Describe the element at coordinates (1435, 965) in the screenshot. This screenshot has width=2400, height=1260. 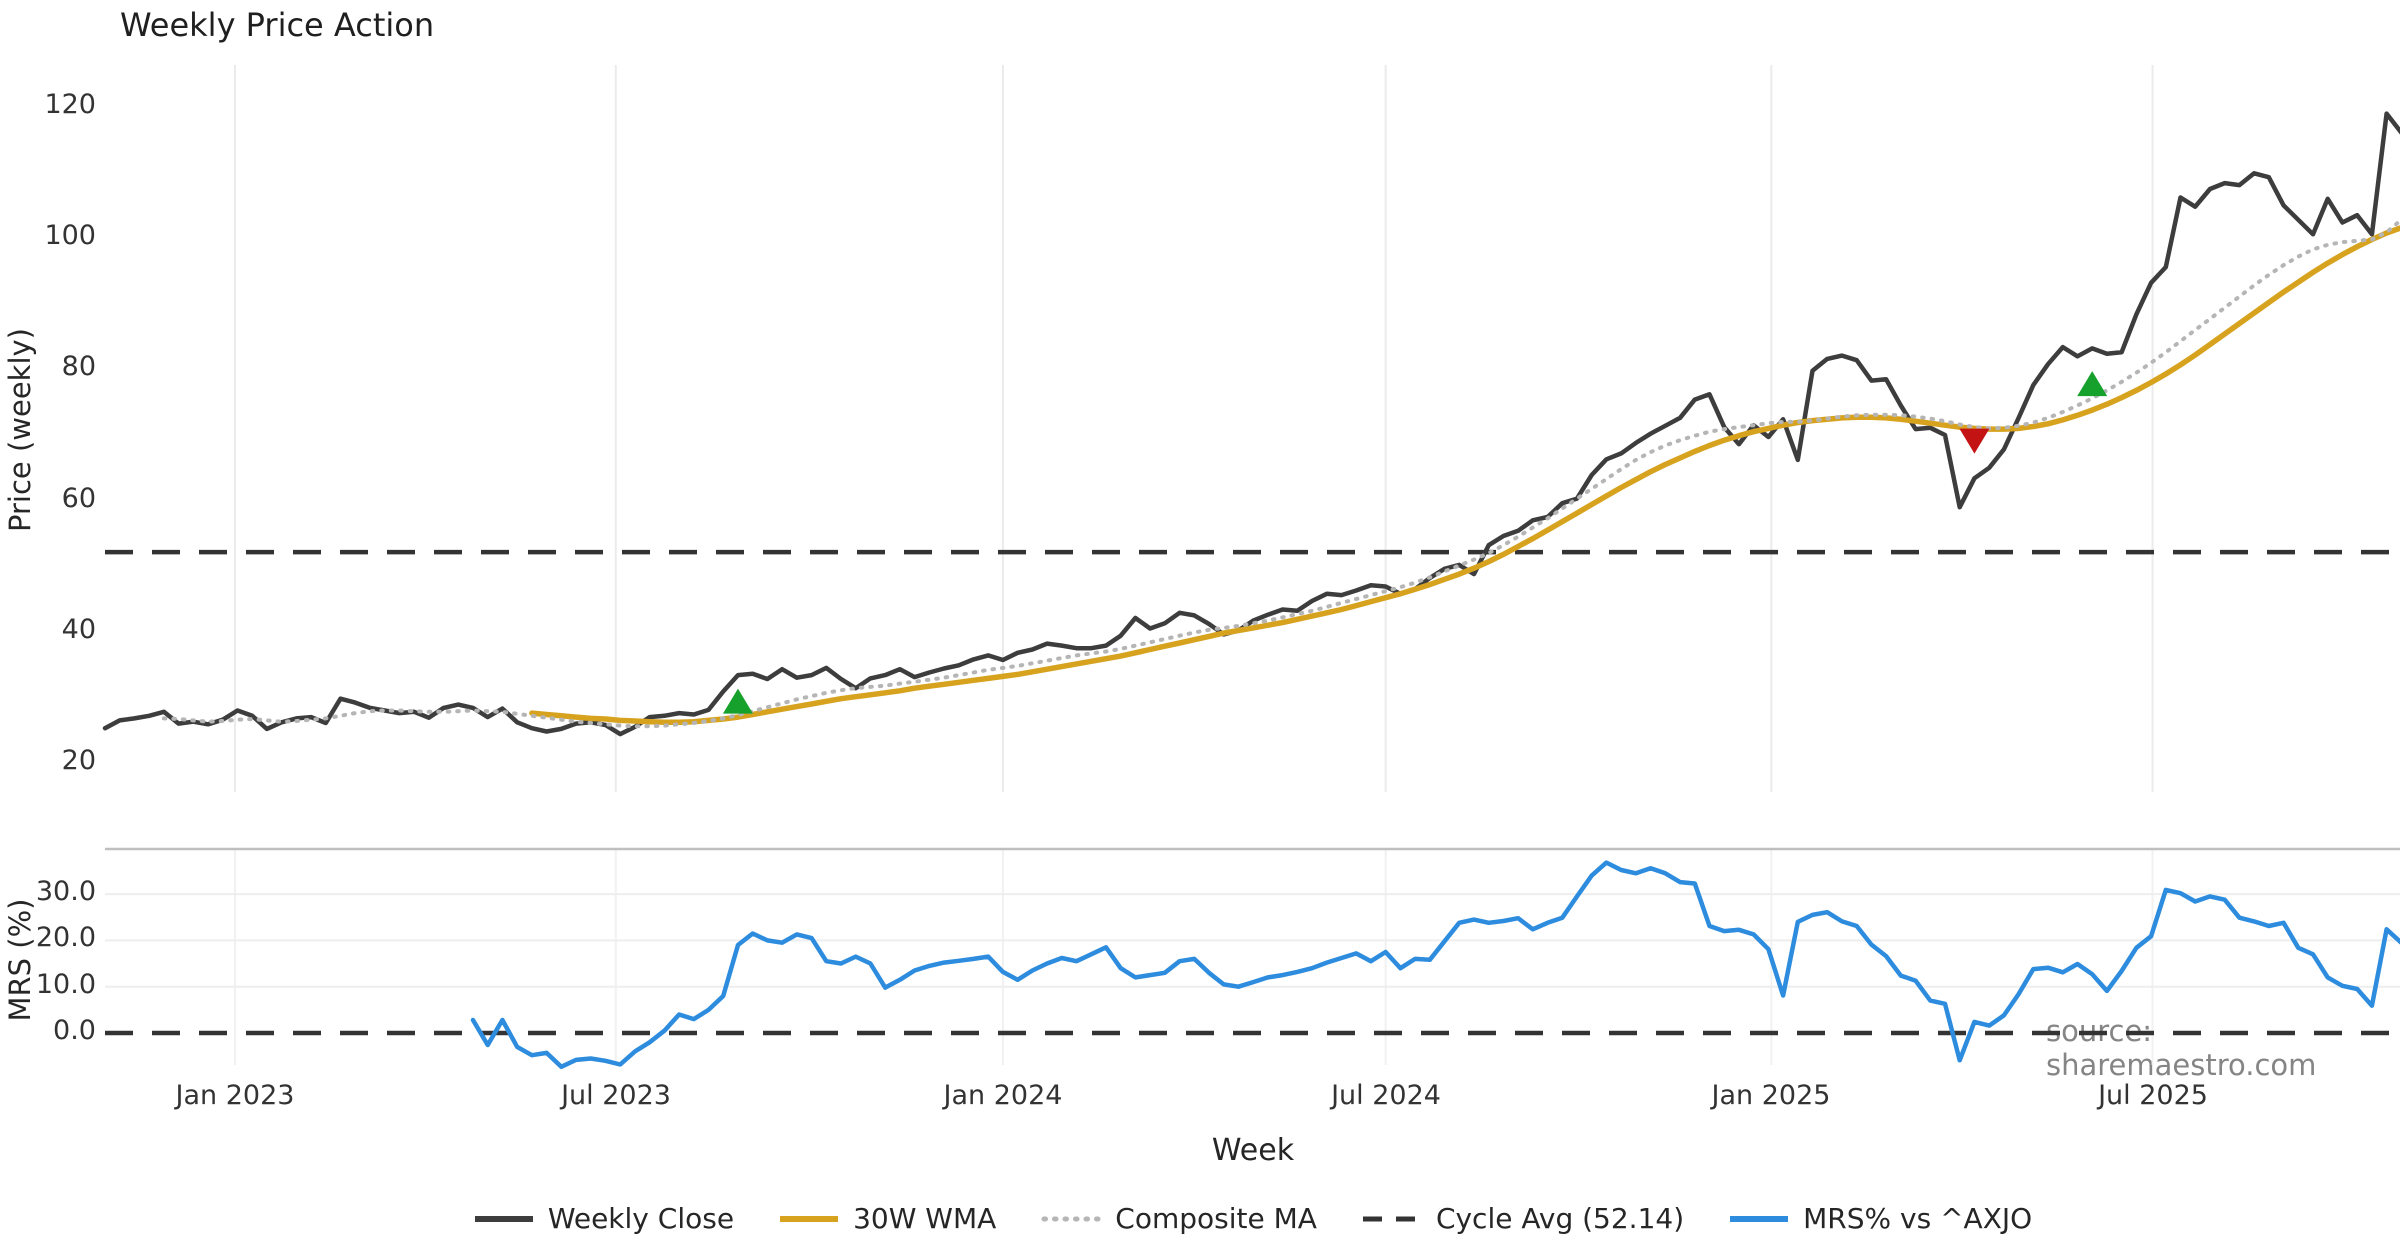
I see `mrs-vs-axjo-line` at that location.